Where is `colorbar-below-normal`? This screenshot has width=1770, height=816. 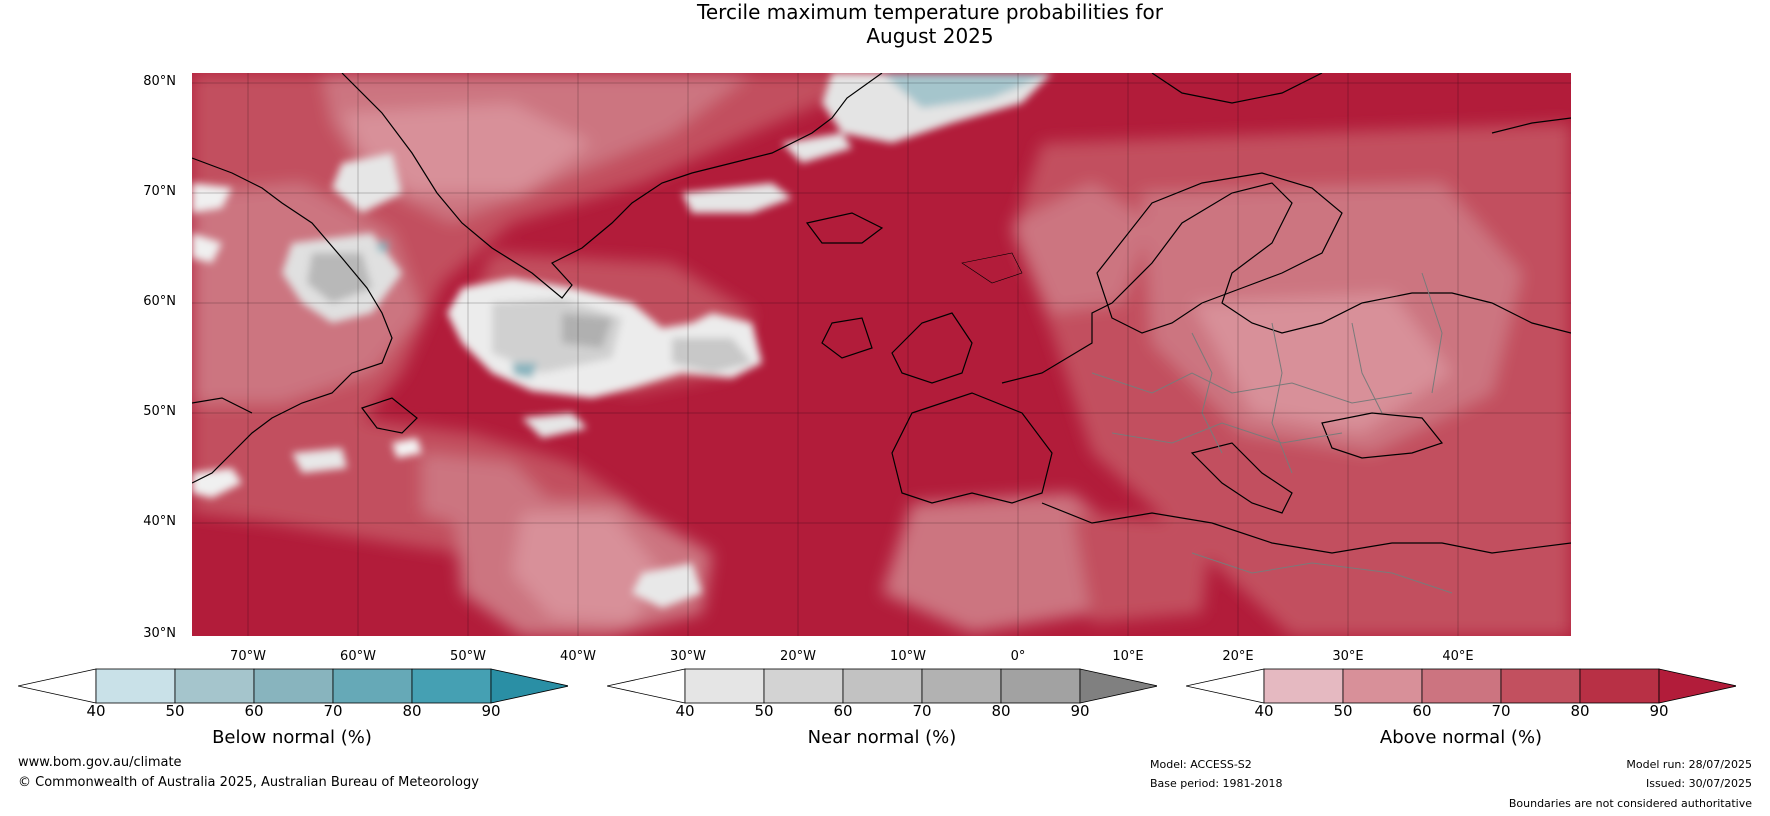
colorbar-below-normal is located at coordinates (293, 686).